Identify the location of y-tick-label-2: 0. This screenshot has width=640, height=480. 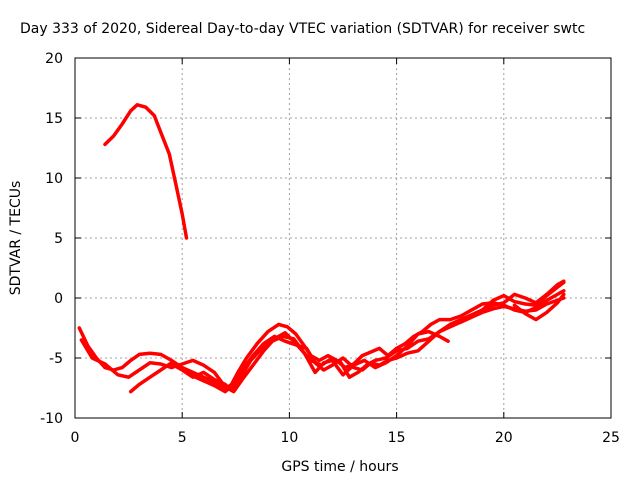
(58, 299).